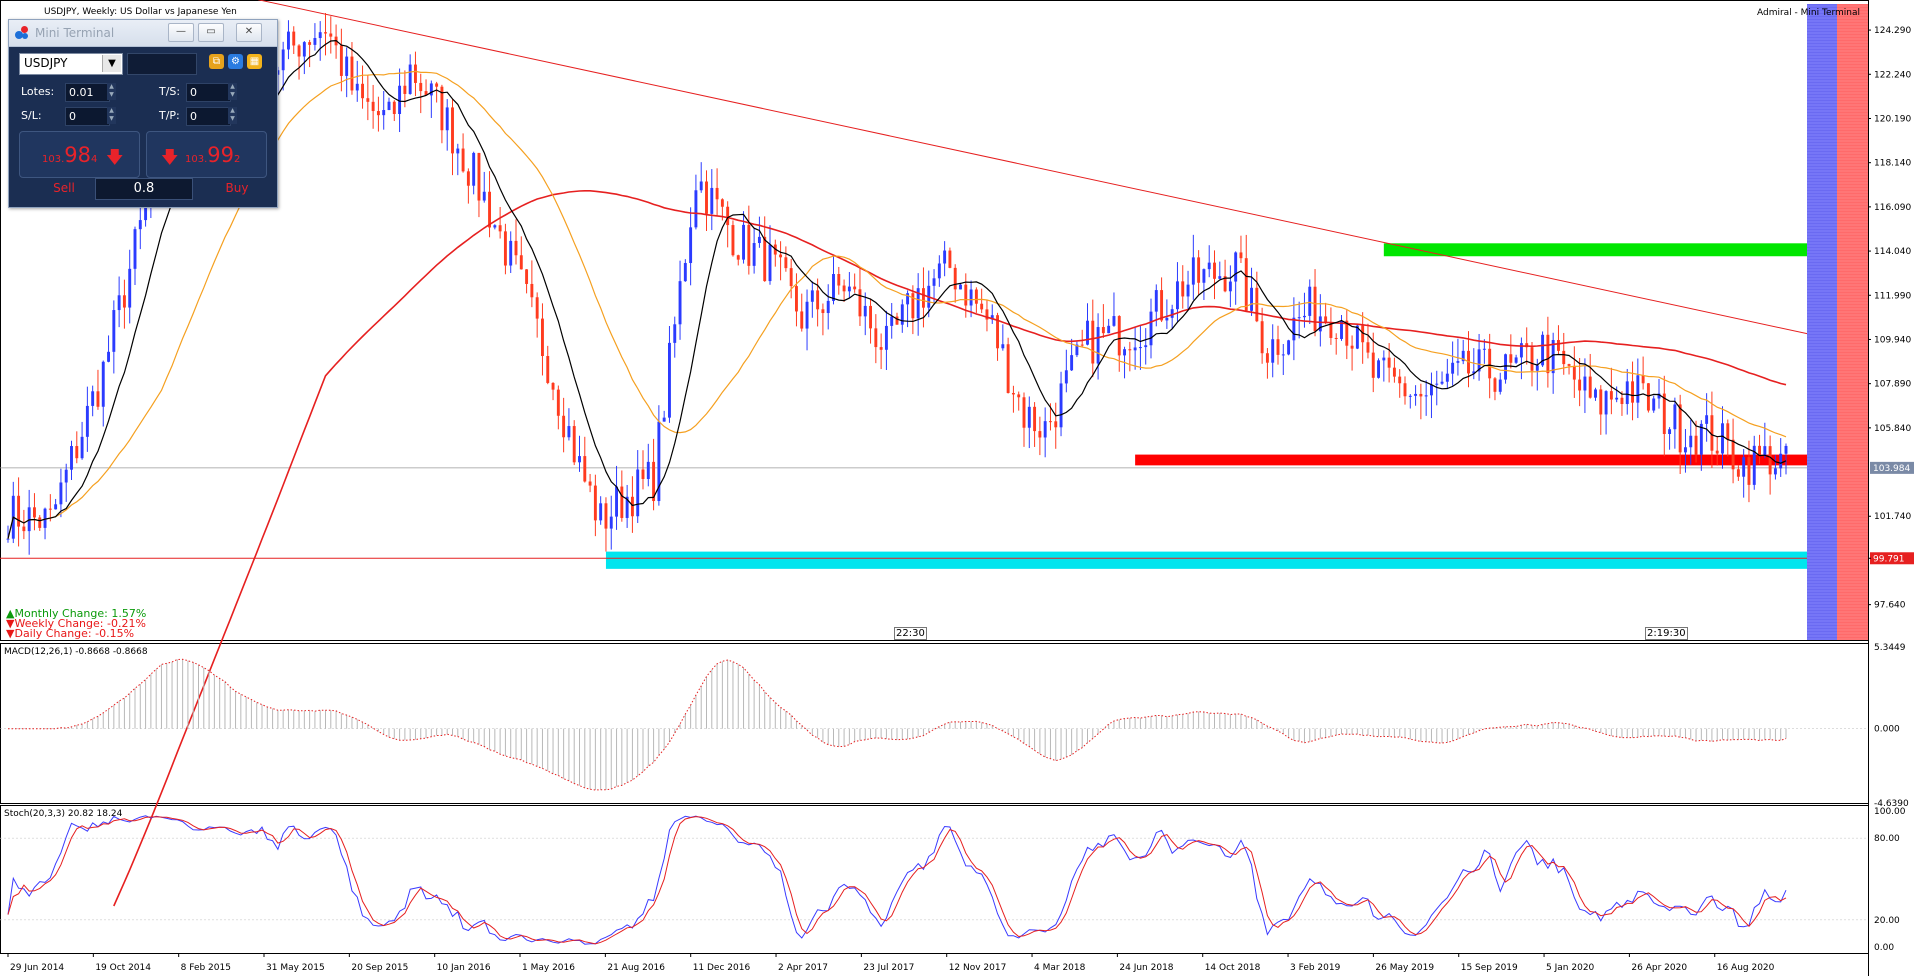  I want to click on time-tick-label: 15 Sep 2019, so click(1489, 968).